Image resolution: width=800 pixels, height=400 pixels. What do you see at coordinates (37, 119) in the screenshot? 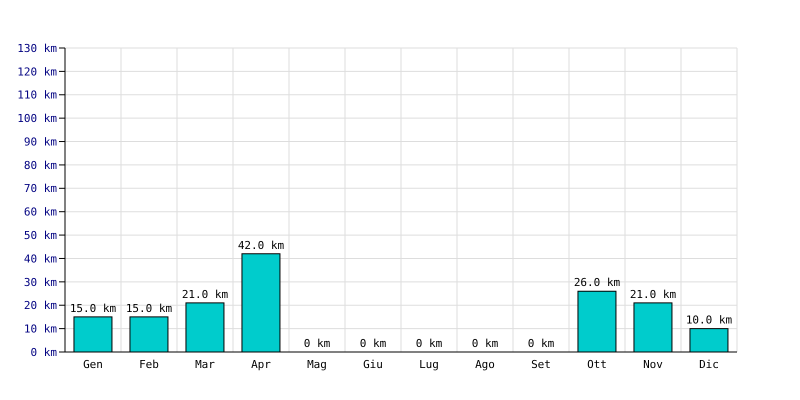
I see `y-tick-label: 100 km` at bounding box center [37, 119].